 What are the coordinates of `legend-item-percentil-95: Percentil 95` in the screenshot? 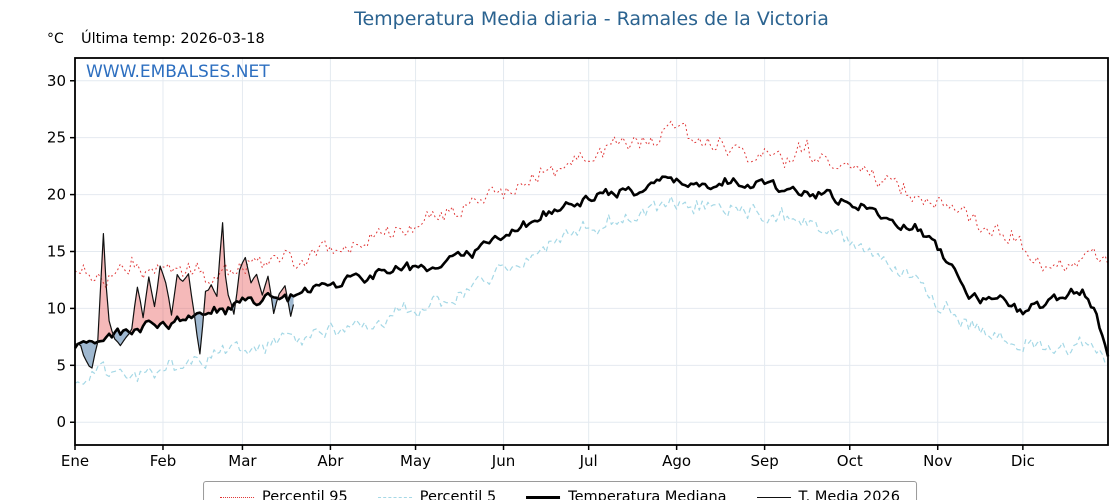 It's located at (284, 494).